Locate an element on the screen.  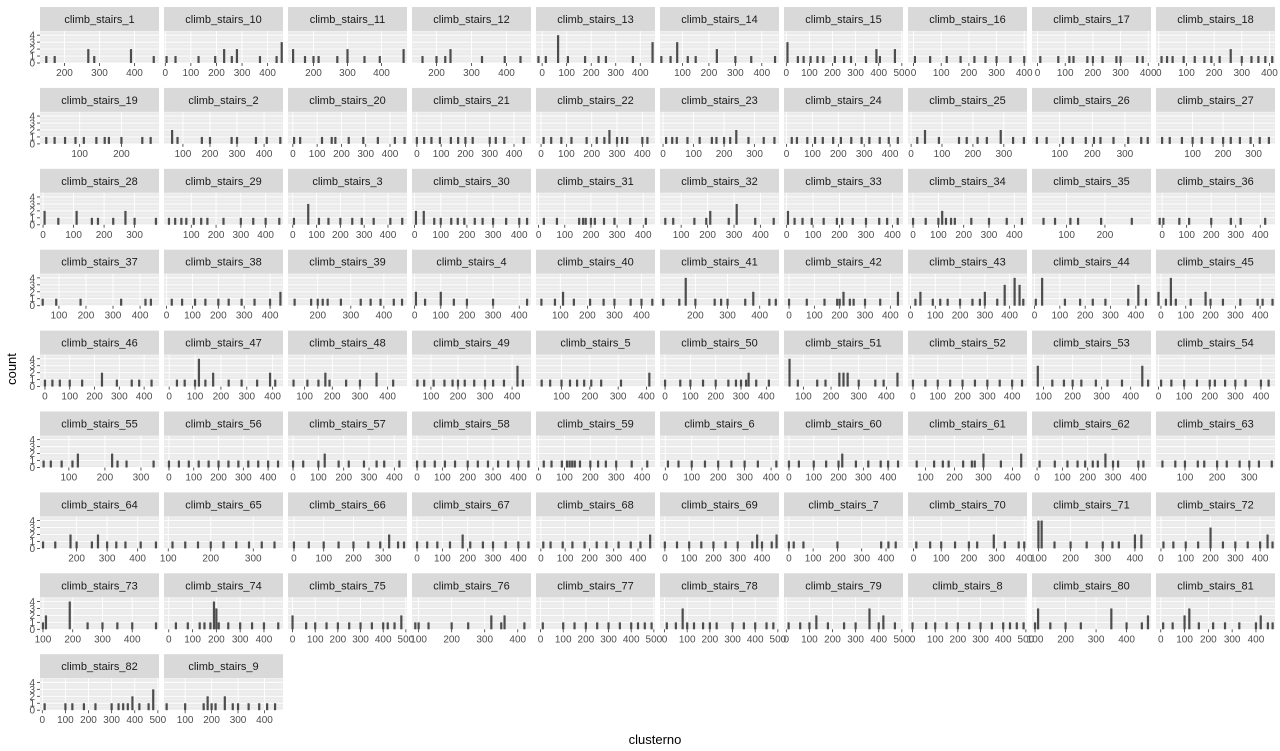
facet-panel: climb_stairs_300 100 200 300 400 is located at coordinates (471, 204).